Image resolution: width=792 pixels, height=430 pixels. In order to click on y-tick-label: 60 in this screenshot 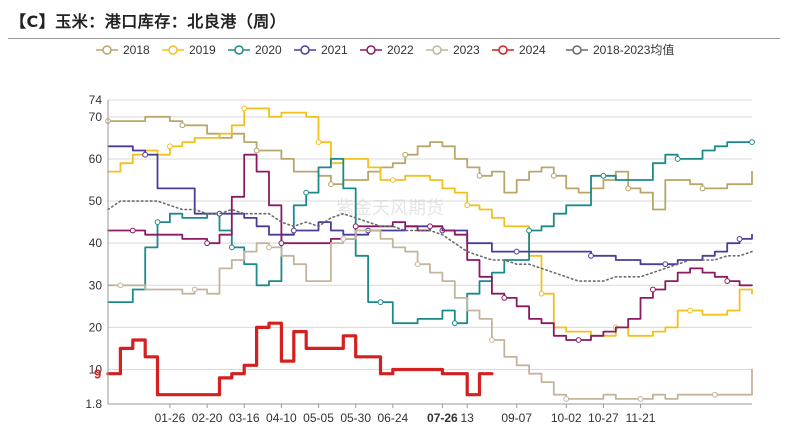, I will do `click(96, 159)`.